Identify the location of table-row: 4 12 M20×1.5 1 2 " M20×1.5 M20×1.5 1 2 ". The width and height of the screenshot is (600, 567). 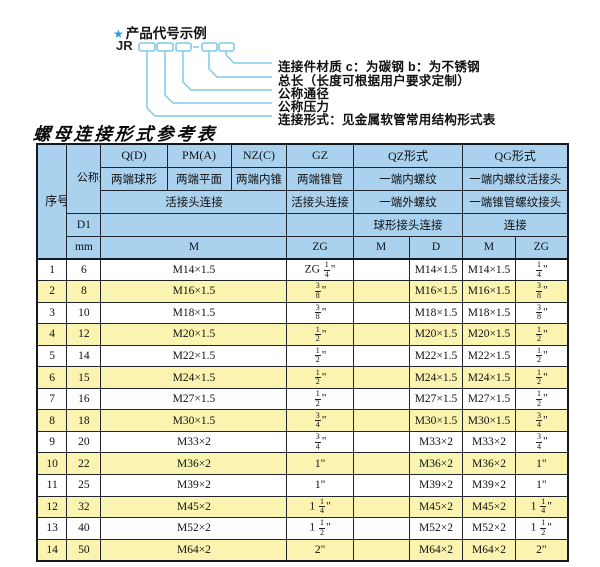
(302, 334).